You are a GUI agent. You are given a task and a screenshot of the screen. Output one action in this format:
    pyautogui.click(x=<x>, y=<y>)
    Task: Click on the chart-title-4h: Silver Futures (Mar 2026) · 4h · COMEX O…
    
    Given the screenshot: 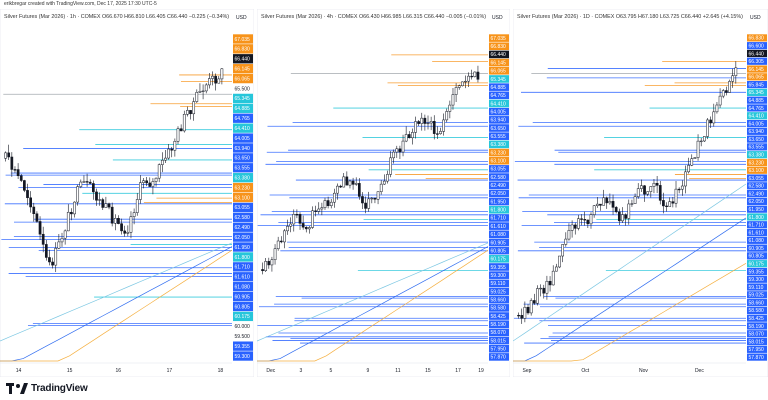 What is the action you would take?
    pyautogui.click(x=374, y=17)
    